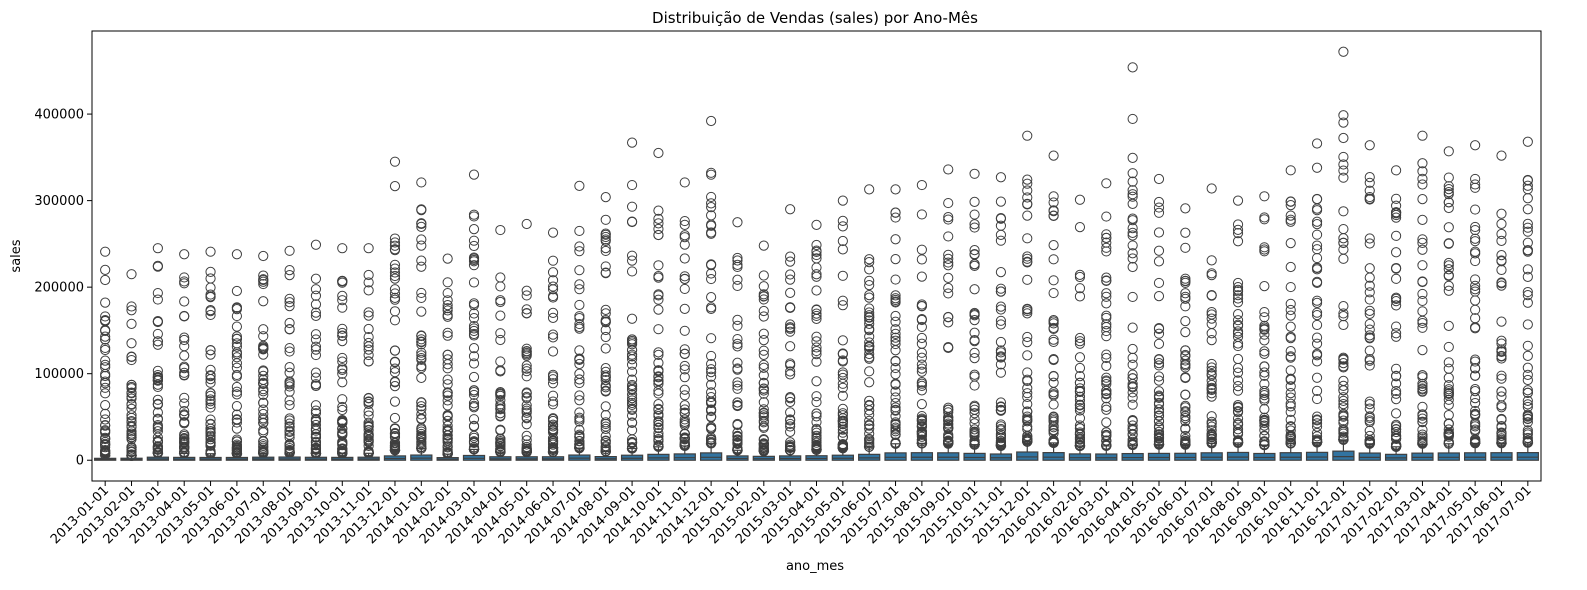 This screenshot has width=1587, height=590. I want to click on box, so click(1132, 456).